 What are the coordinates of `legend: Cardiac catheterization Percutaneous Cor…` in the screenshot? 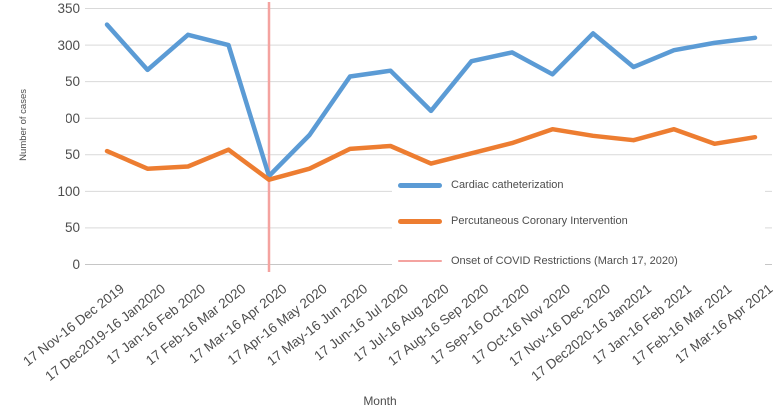 It's located at (578, 224).